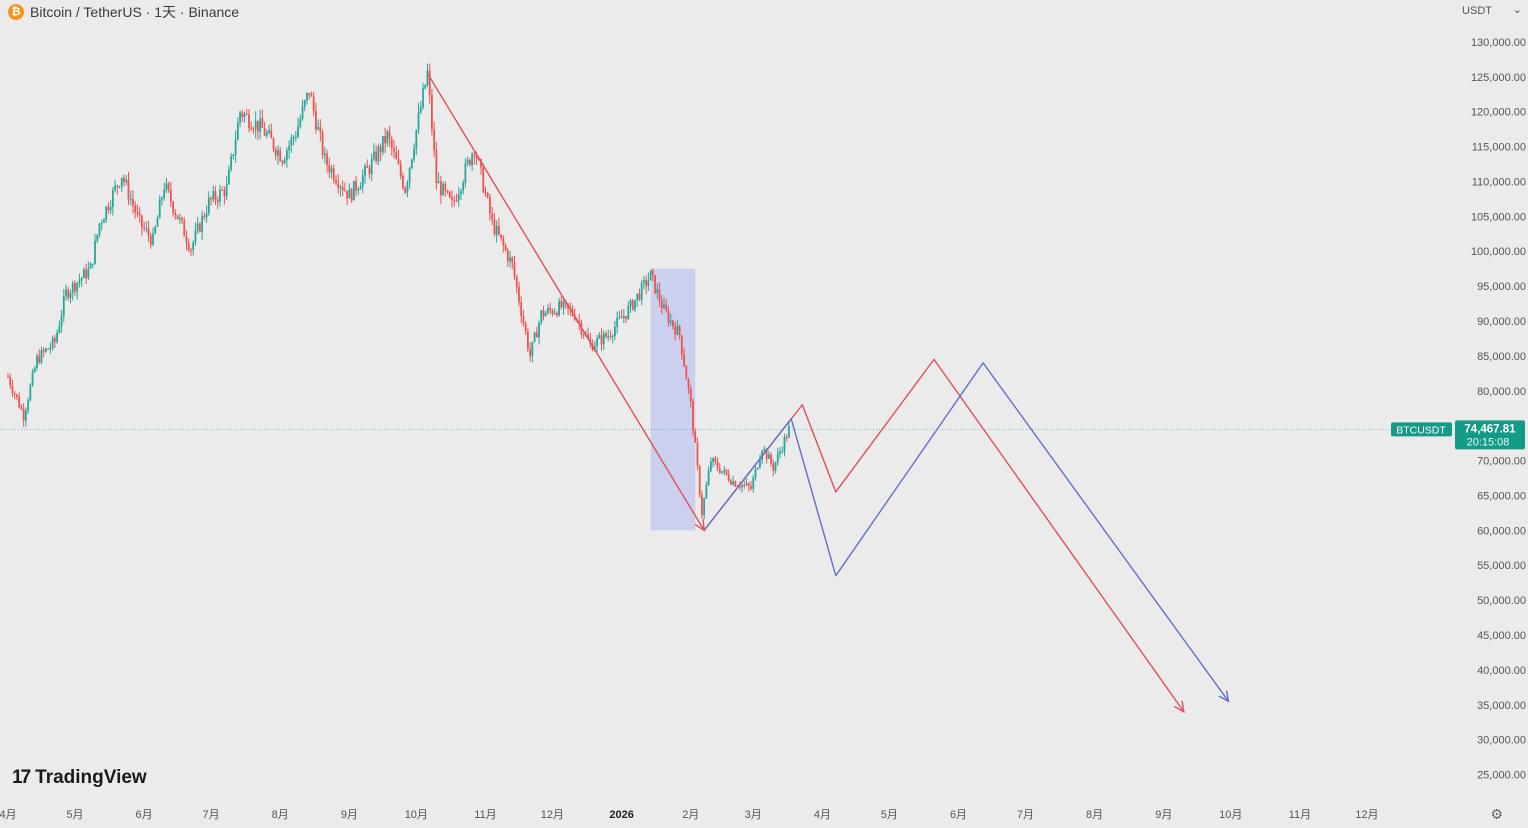 Image resolution: width=1528 pixels, height=828 pixels. I want to click on tradingview-mark-icon: 17, so click(21, 777).